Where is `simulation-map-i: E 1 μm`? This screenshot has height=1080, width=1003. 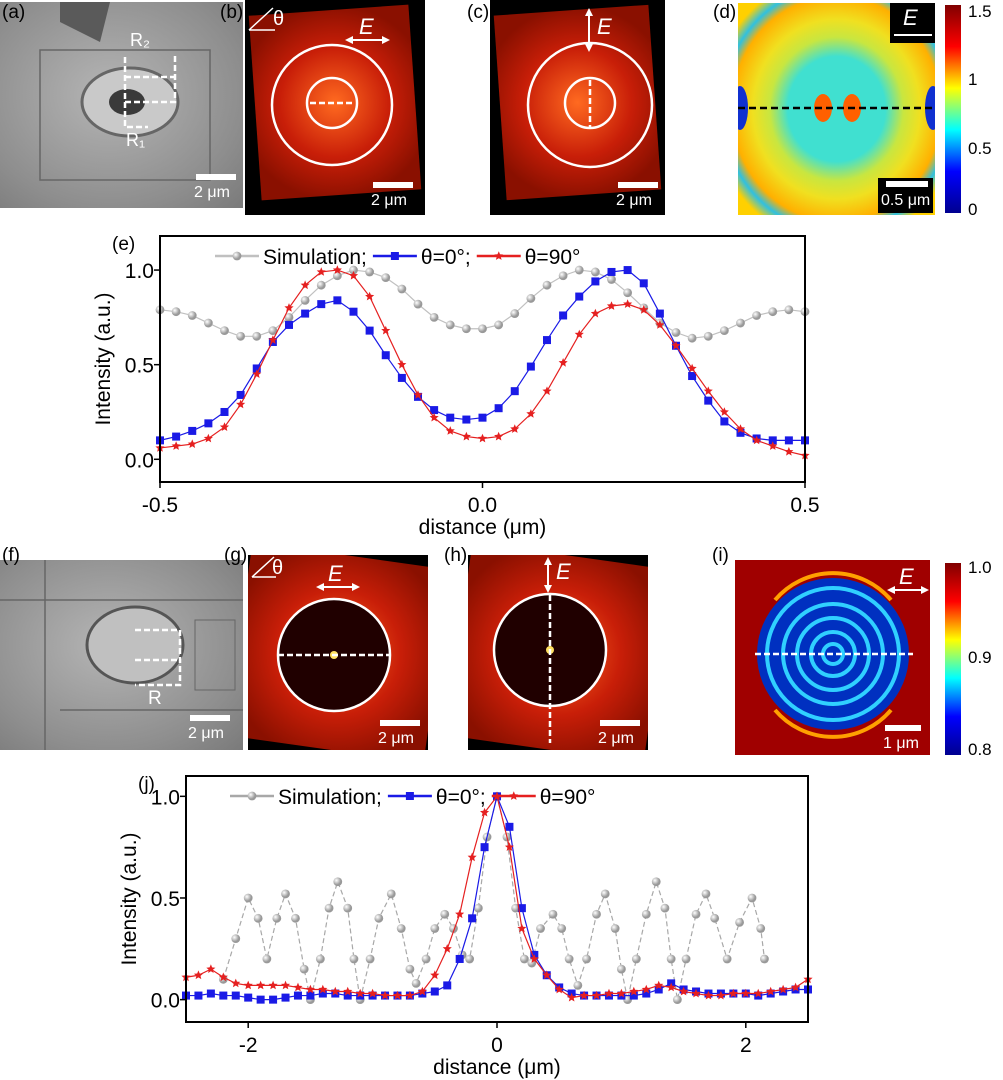
simulation-map-i: E 1 μm is located at coordinates (832, 657).